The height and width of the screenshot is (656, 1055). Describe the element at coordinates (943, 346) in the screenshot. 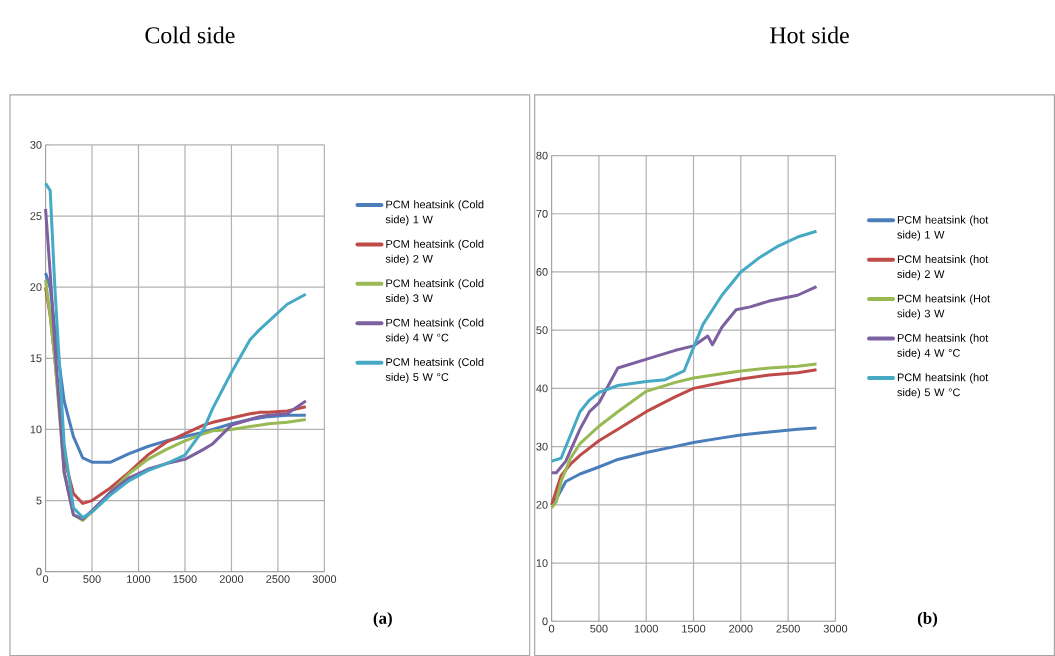

I see `legend-label: PCM heatsink (hot side) 4 W °C` at that location.